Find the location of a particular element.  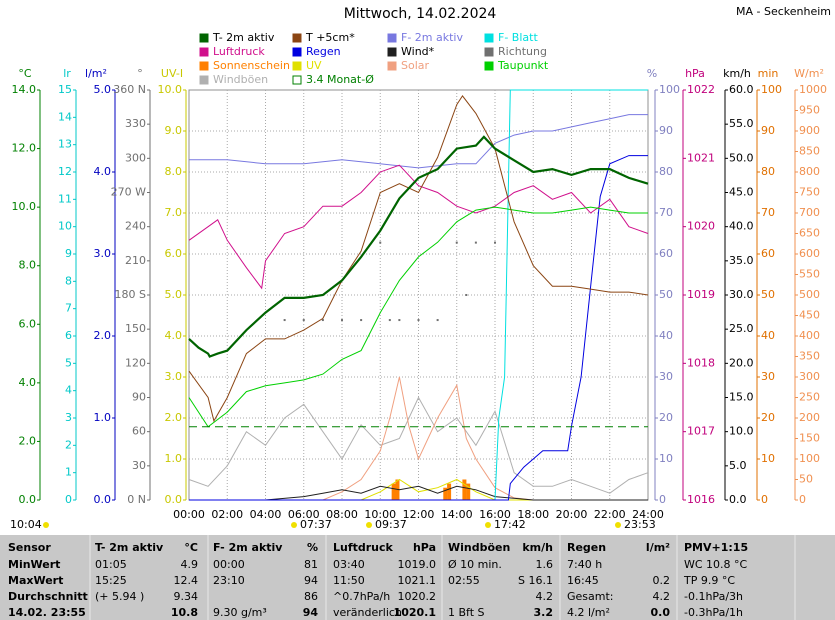

y-tick-label: 400 is located at coordinates (809, 335).